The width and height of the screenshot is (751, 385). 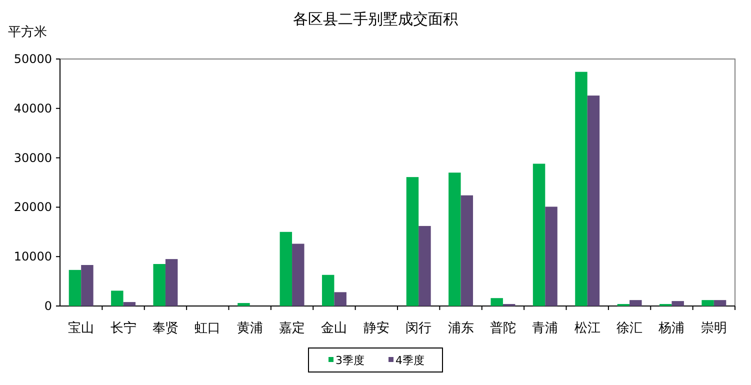 What do you see at coordinates (350, 360) in the screenshot?
I see `legend-label: 3季度` at bounding box center [350, 360].